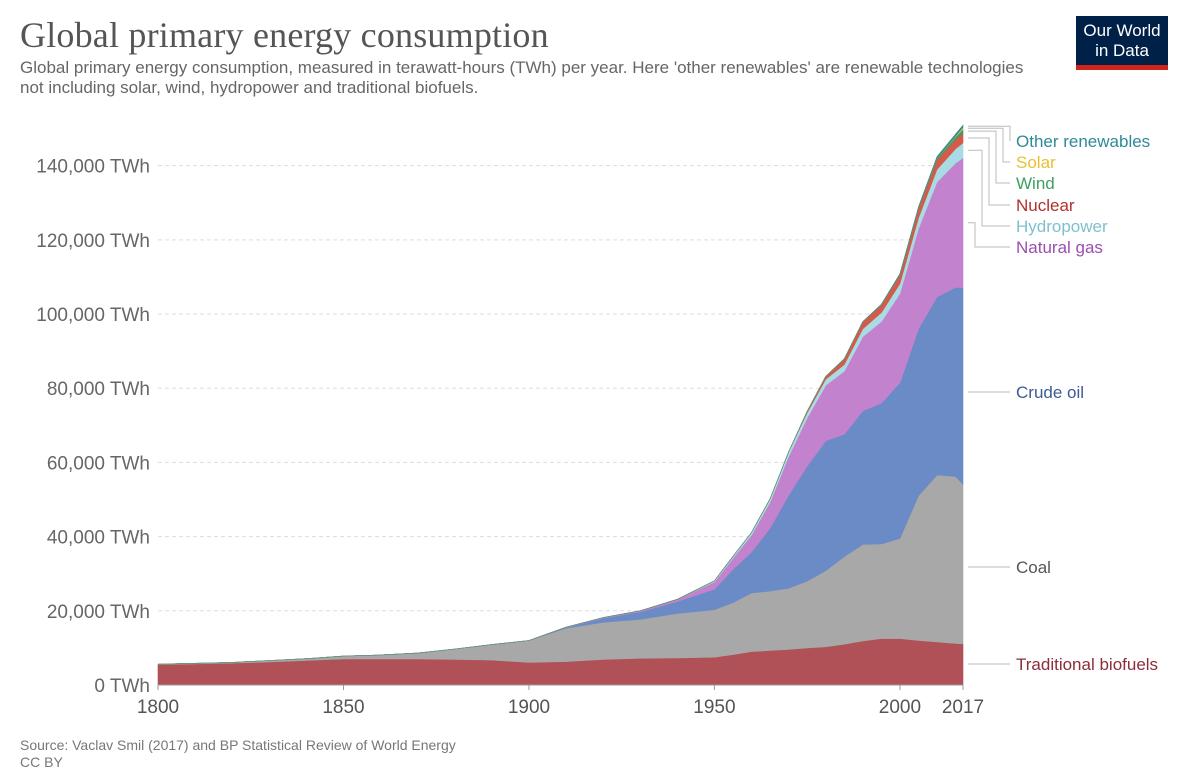 This screenshot has height=780, width=1179. Describe the element at coordinates (343, 707) in the screenshot. I see `x-tick-label: 1850` at that location.